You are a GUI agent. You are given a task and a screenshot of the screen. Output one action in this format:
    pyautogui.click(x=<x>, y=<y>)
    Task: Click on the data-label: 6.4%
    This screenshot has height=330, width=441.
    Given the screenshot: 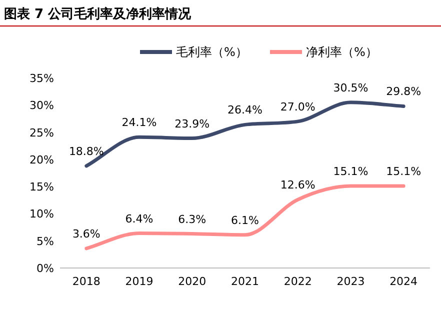 What is the action you would take?
    pyautogui.click(x=139, y=219)
    